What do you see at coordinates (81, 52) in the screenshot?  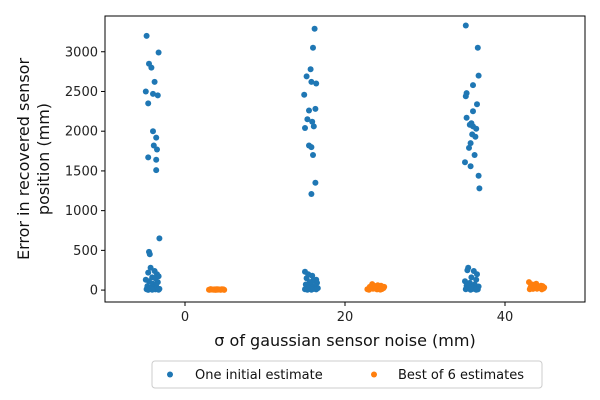 I see `y-tick-label: 3000` at bounding box center [81, 52].